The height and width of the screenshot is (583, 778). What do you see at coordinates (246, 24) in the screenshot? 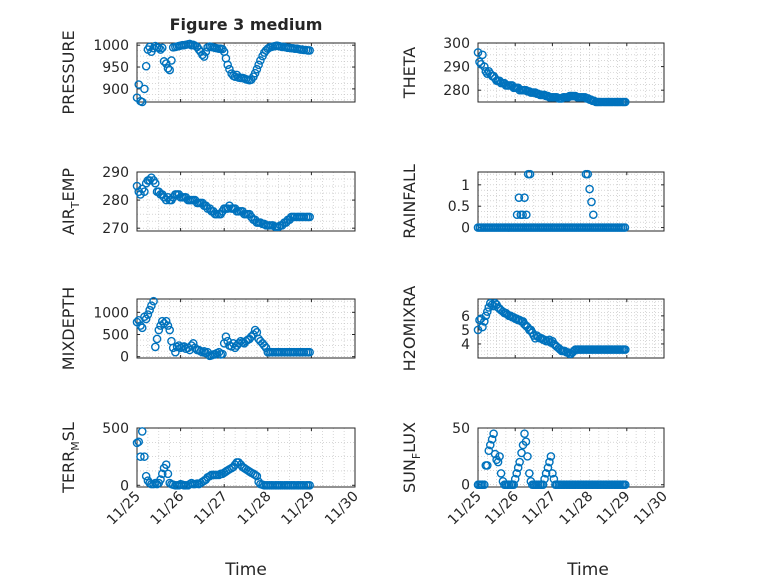
I see `figure-title: Figure 3 medium` at bounding box center [246, 24].